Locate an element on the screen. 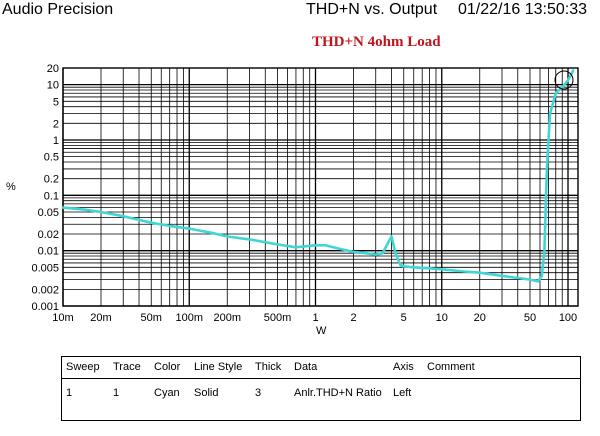 Image resolution: width=600 pixels, height=436 pixels. x-tick-label: 10m is located at coordinates (62, 318).